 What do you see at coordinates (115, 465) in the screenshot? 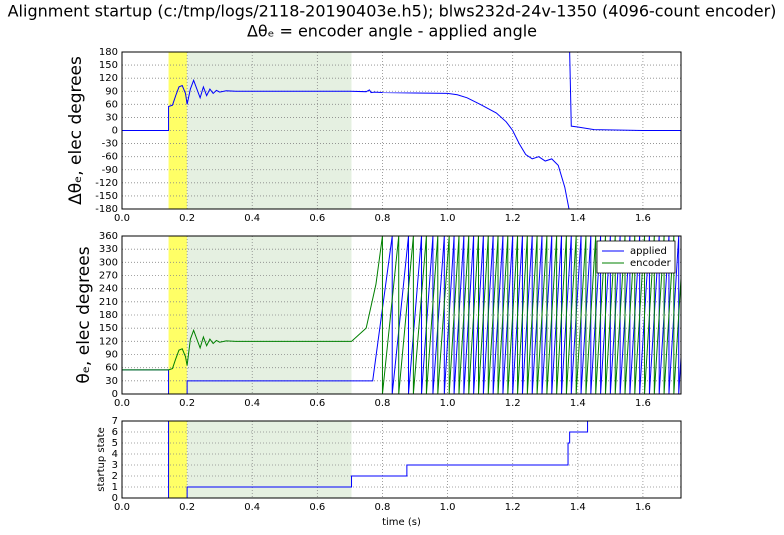
I see `y-tick-label: 3` at bounding box center [115, 465].